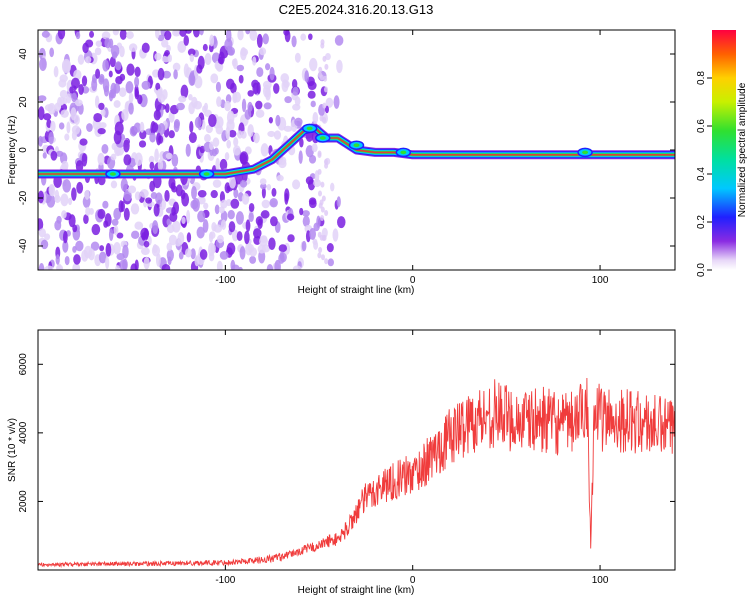 The height and width of the screenshot is (600, 750). What do you see at coordinates (23, 432) in the screenshot?
I see `y-tick-label: 4000` at bounding box center [23, 432].